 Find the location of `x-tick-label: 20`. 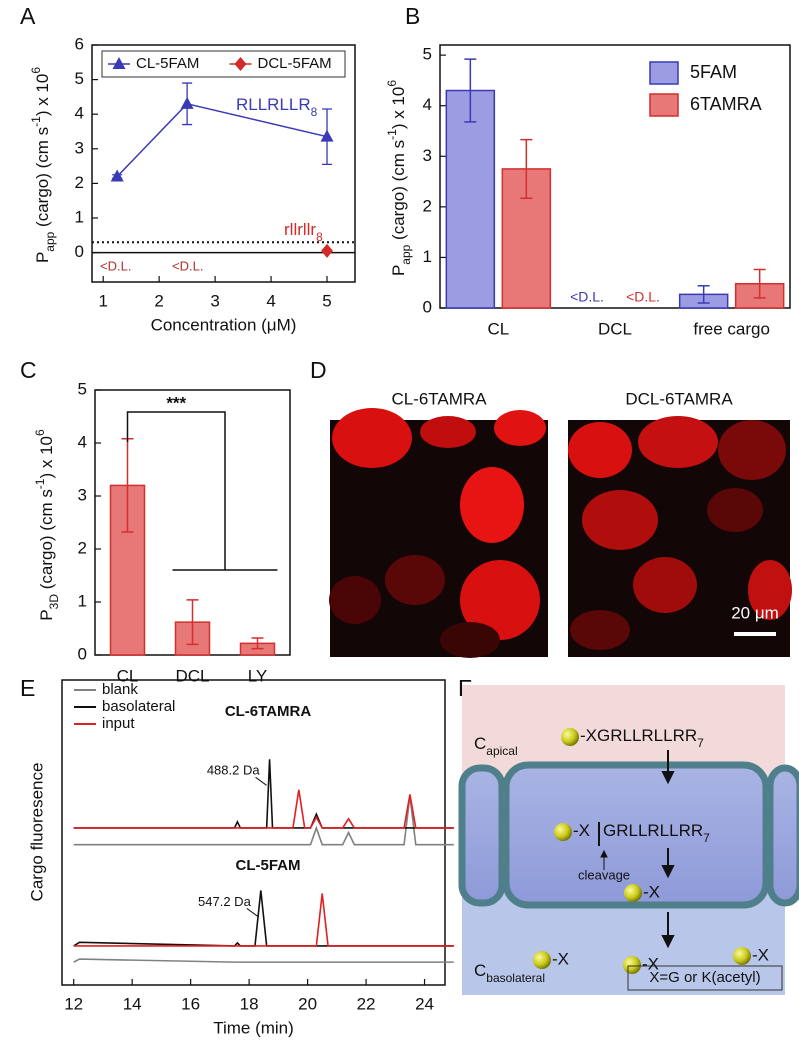

x-tick-label: 20 is located at coordinates (307, 1003).